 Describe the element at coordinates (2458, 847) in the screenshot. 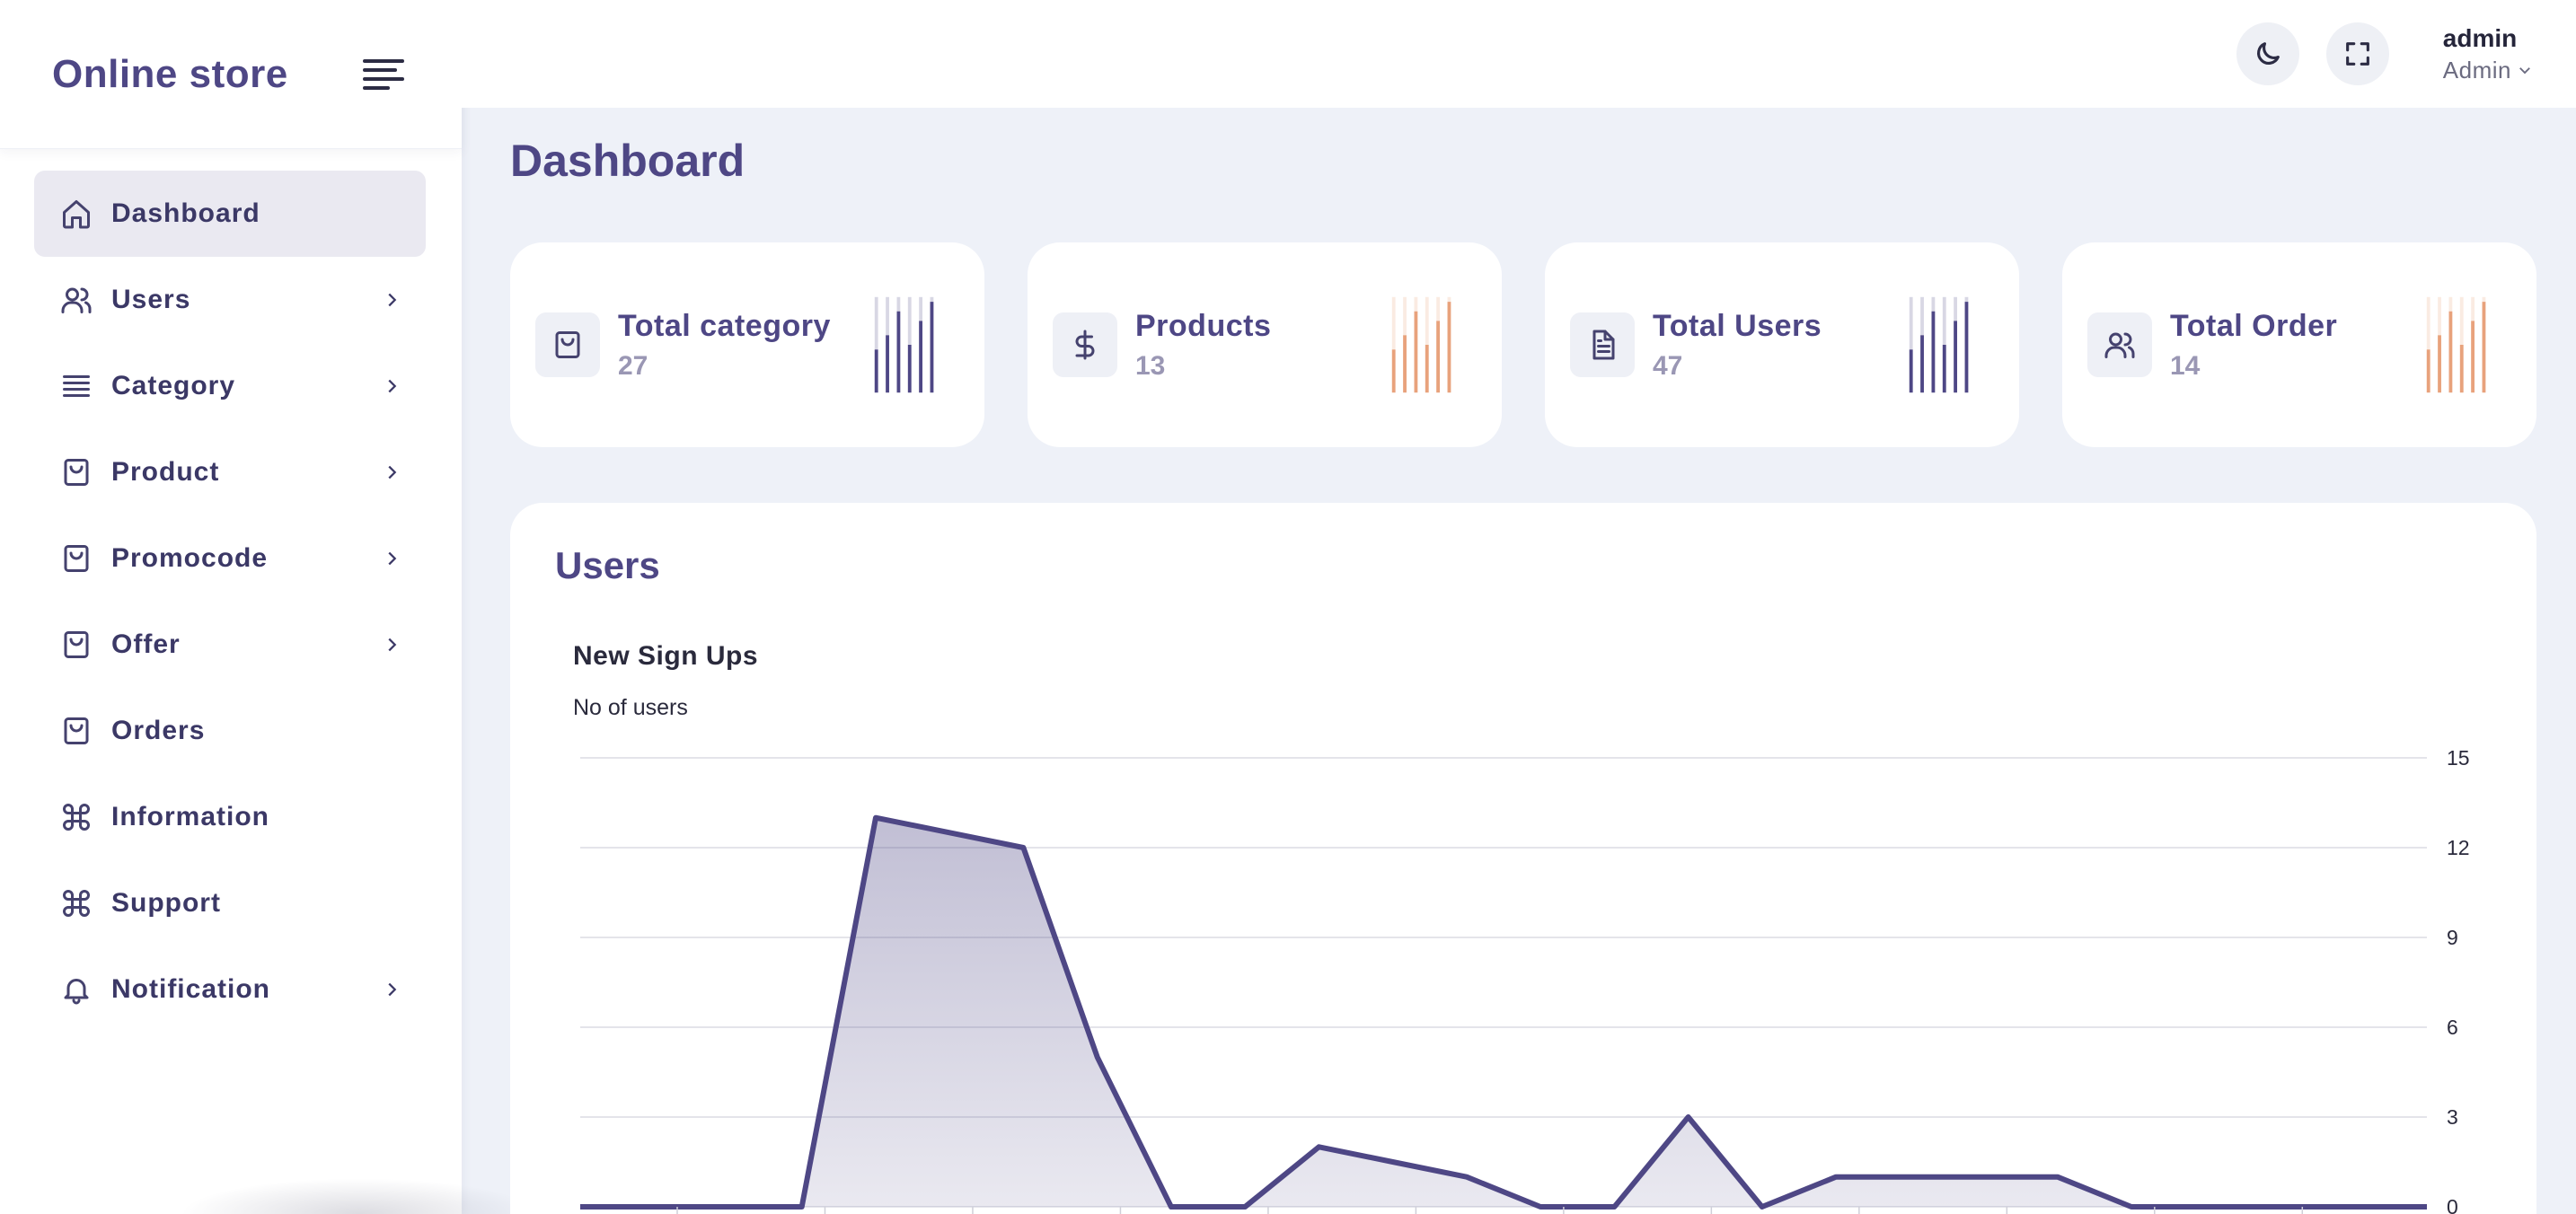

I see `y-tick-label: 12` at that location.